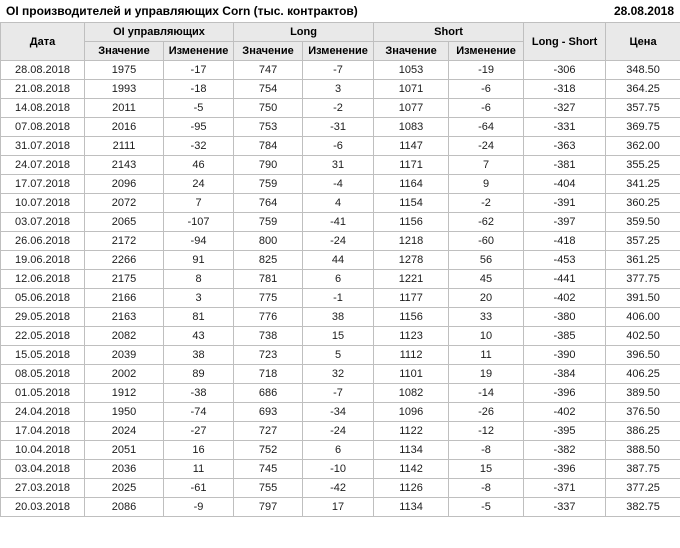 Image resolution: width=680 pixels, height=548 pixels. Describe the element at coordinates (411, 70) in the screenshot. I see `cell-short-value: 1053` at that location.